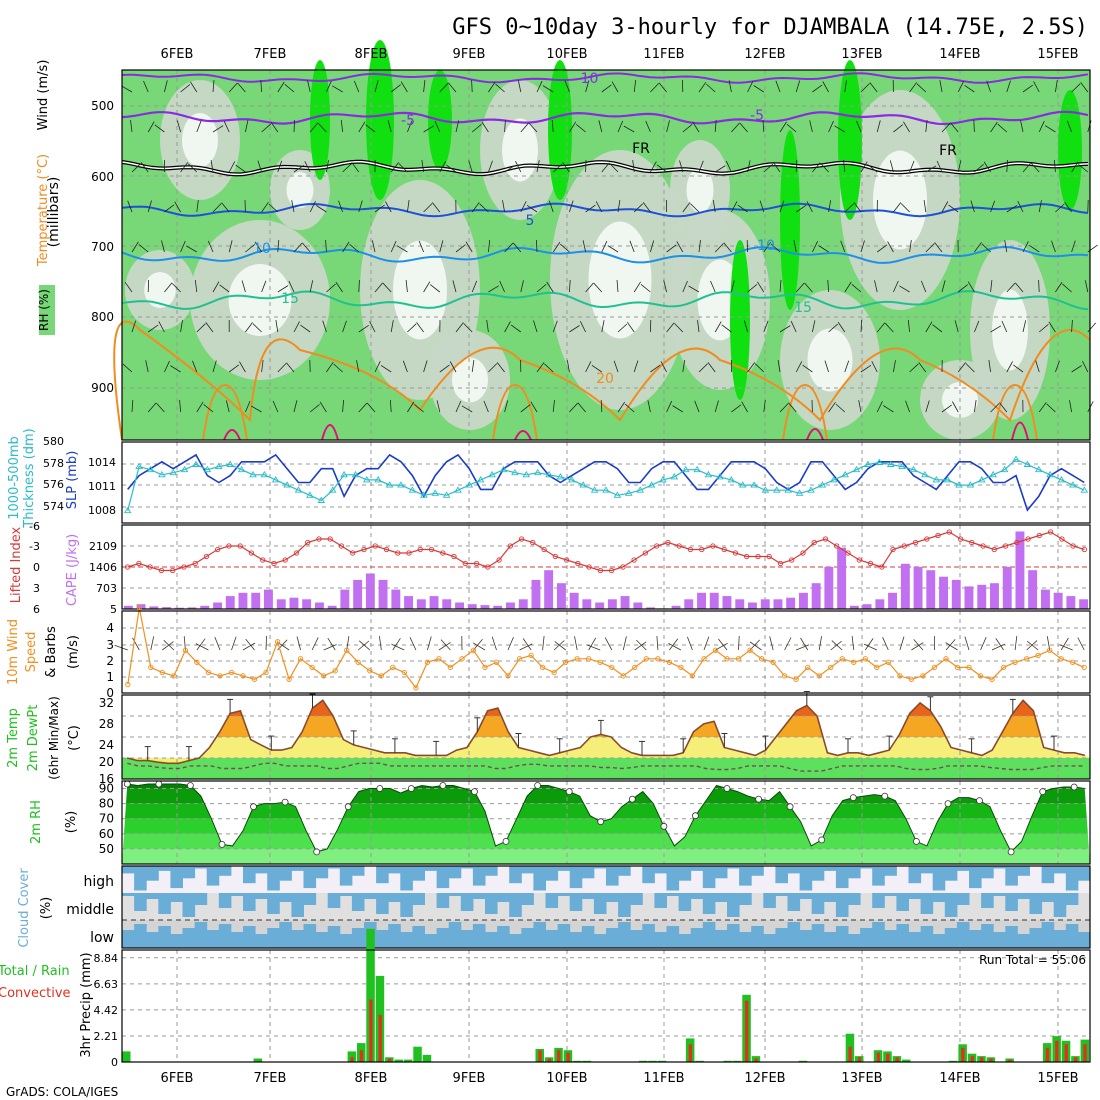 Image resolution: width=1100 pixels, height=1100 pixels. Describe the element at coordinates (102, 388) in the screenshot. I see `pressure-tick-900: 900` at that location.